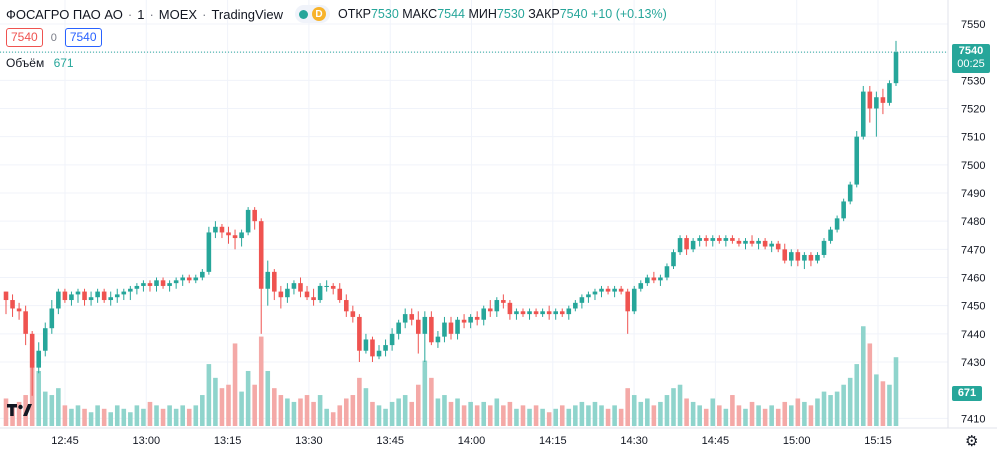  Describe the element at coordinates (312, 14) in the screenshot. I see `market-status-badge: D` at that location.